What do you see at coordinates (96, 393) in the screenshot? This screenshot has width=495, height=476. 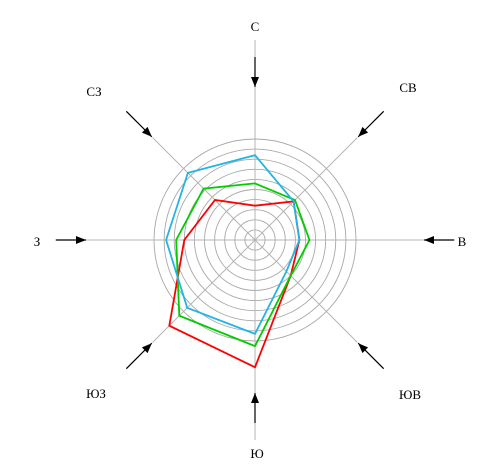 I see `direction-label: ЮЗ` at bounding box center [96, 393].